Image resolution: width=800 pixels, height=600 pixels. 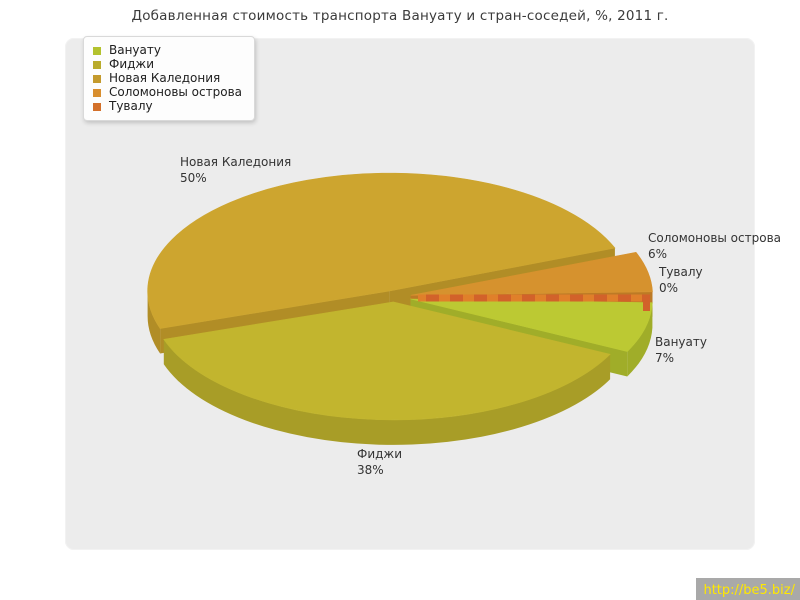 I want to click on slice-label-new-caledonia: Новая Каледония 50%, so click(x=235, y=170).